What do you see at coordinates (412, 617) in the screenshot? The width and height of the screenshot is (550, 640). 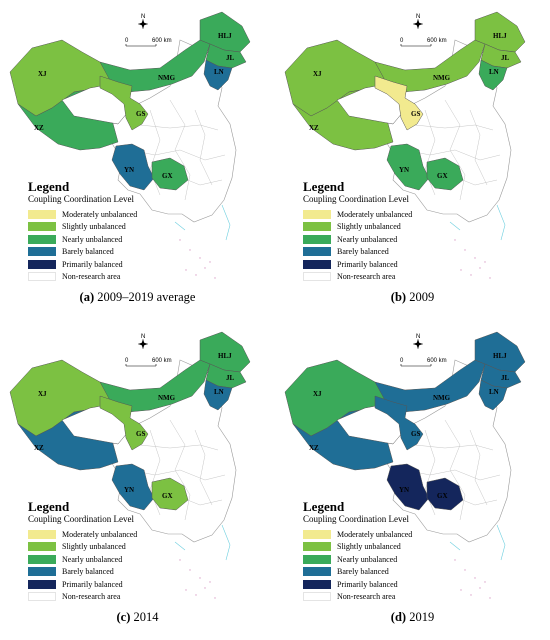 I see `panel-caption: (d) 2019` at bounding box center [412, 617].